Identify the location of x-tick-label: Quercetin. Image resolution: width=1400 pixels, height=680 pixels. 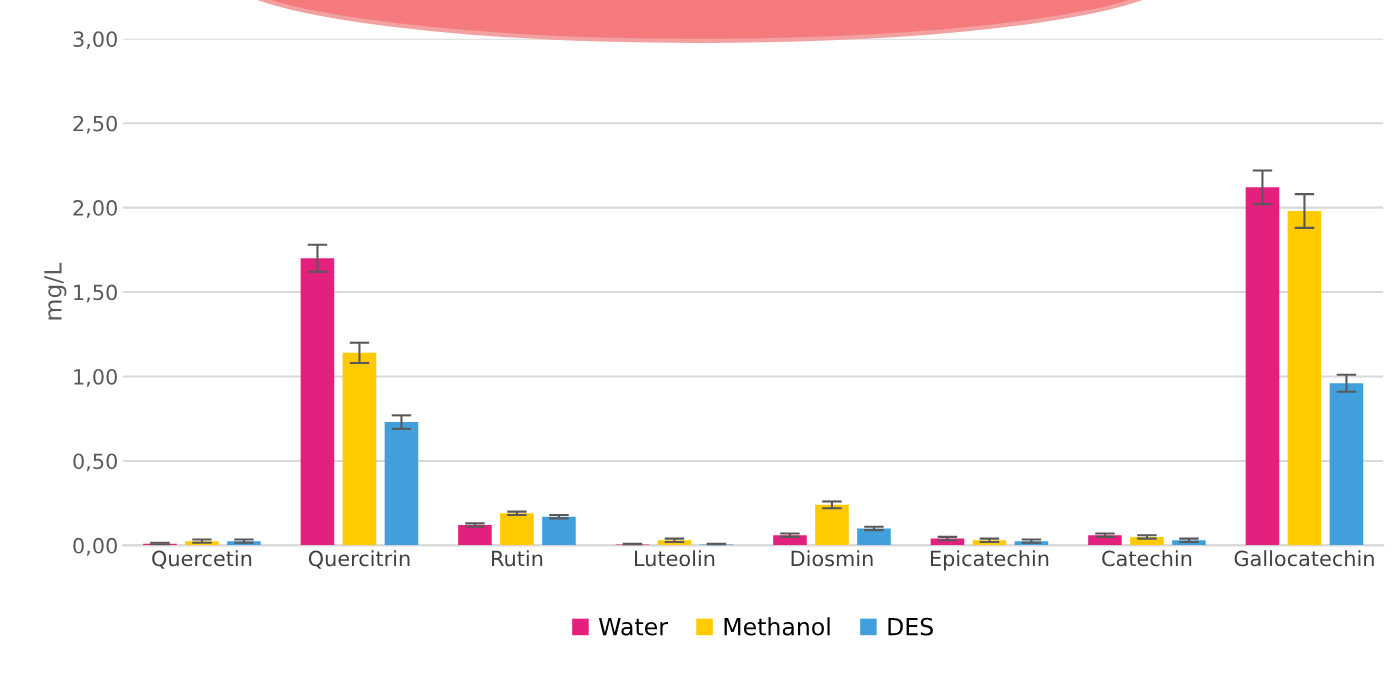
(202, 559).